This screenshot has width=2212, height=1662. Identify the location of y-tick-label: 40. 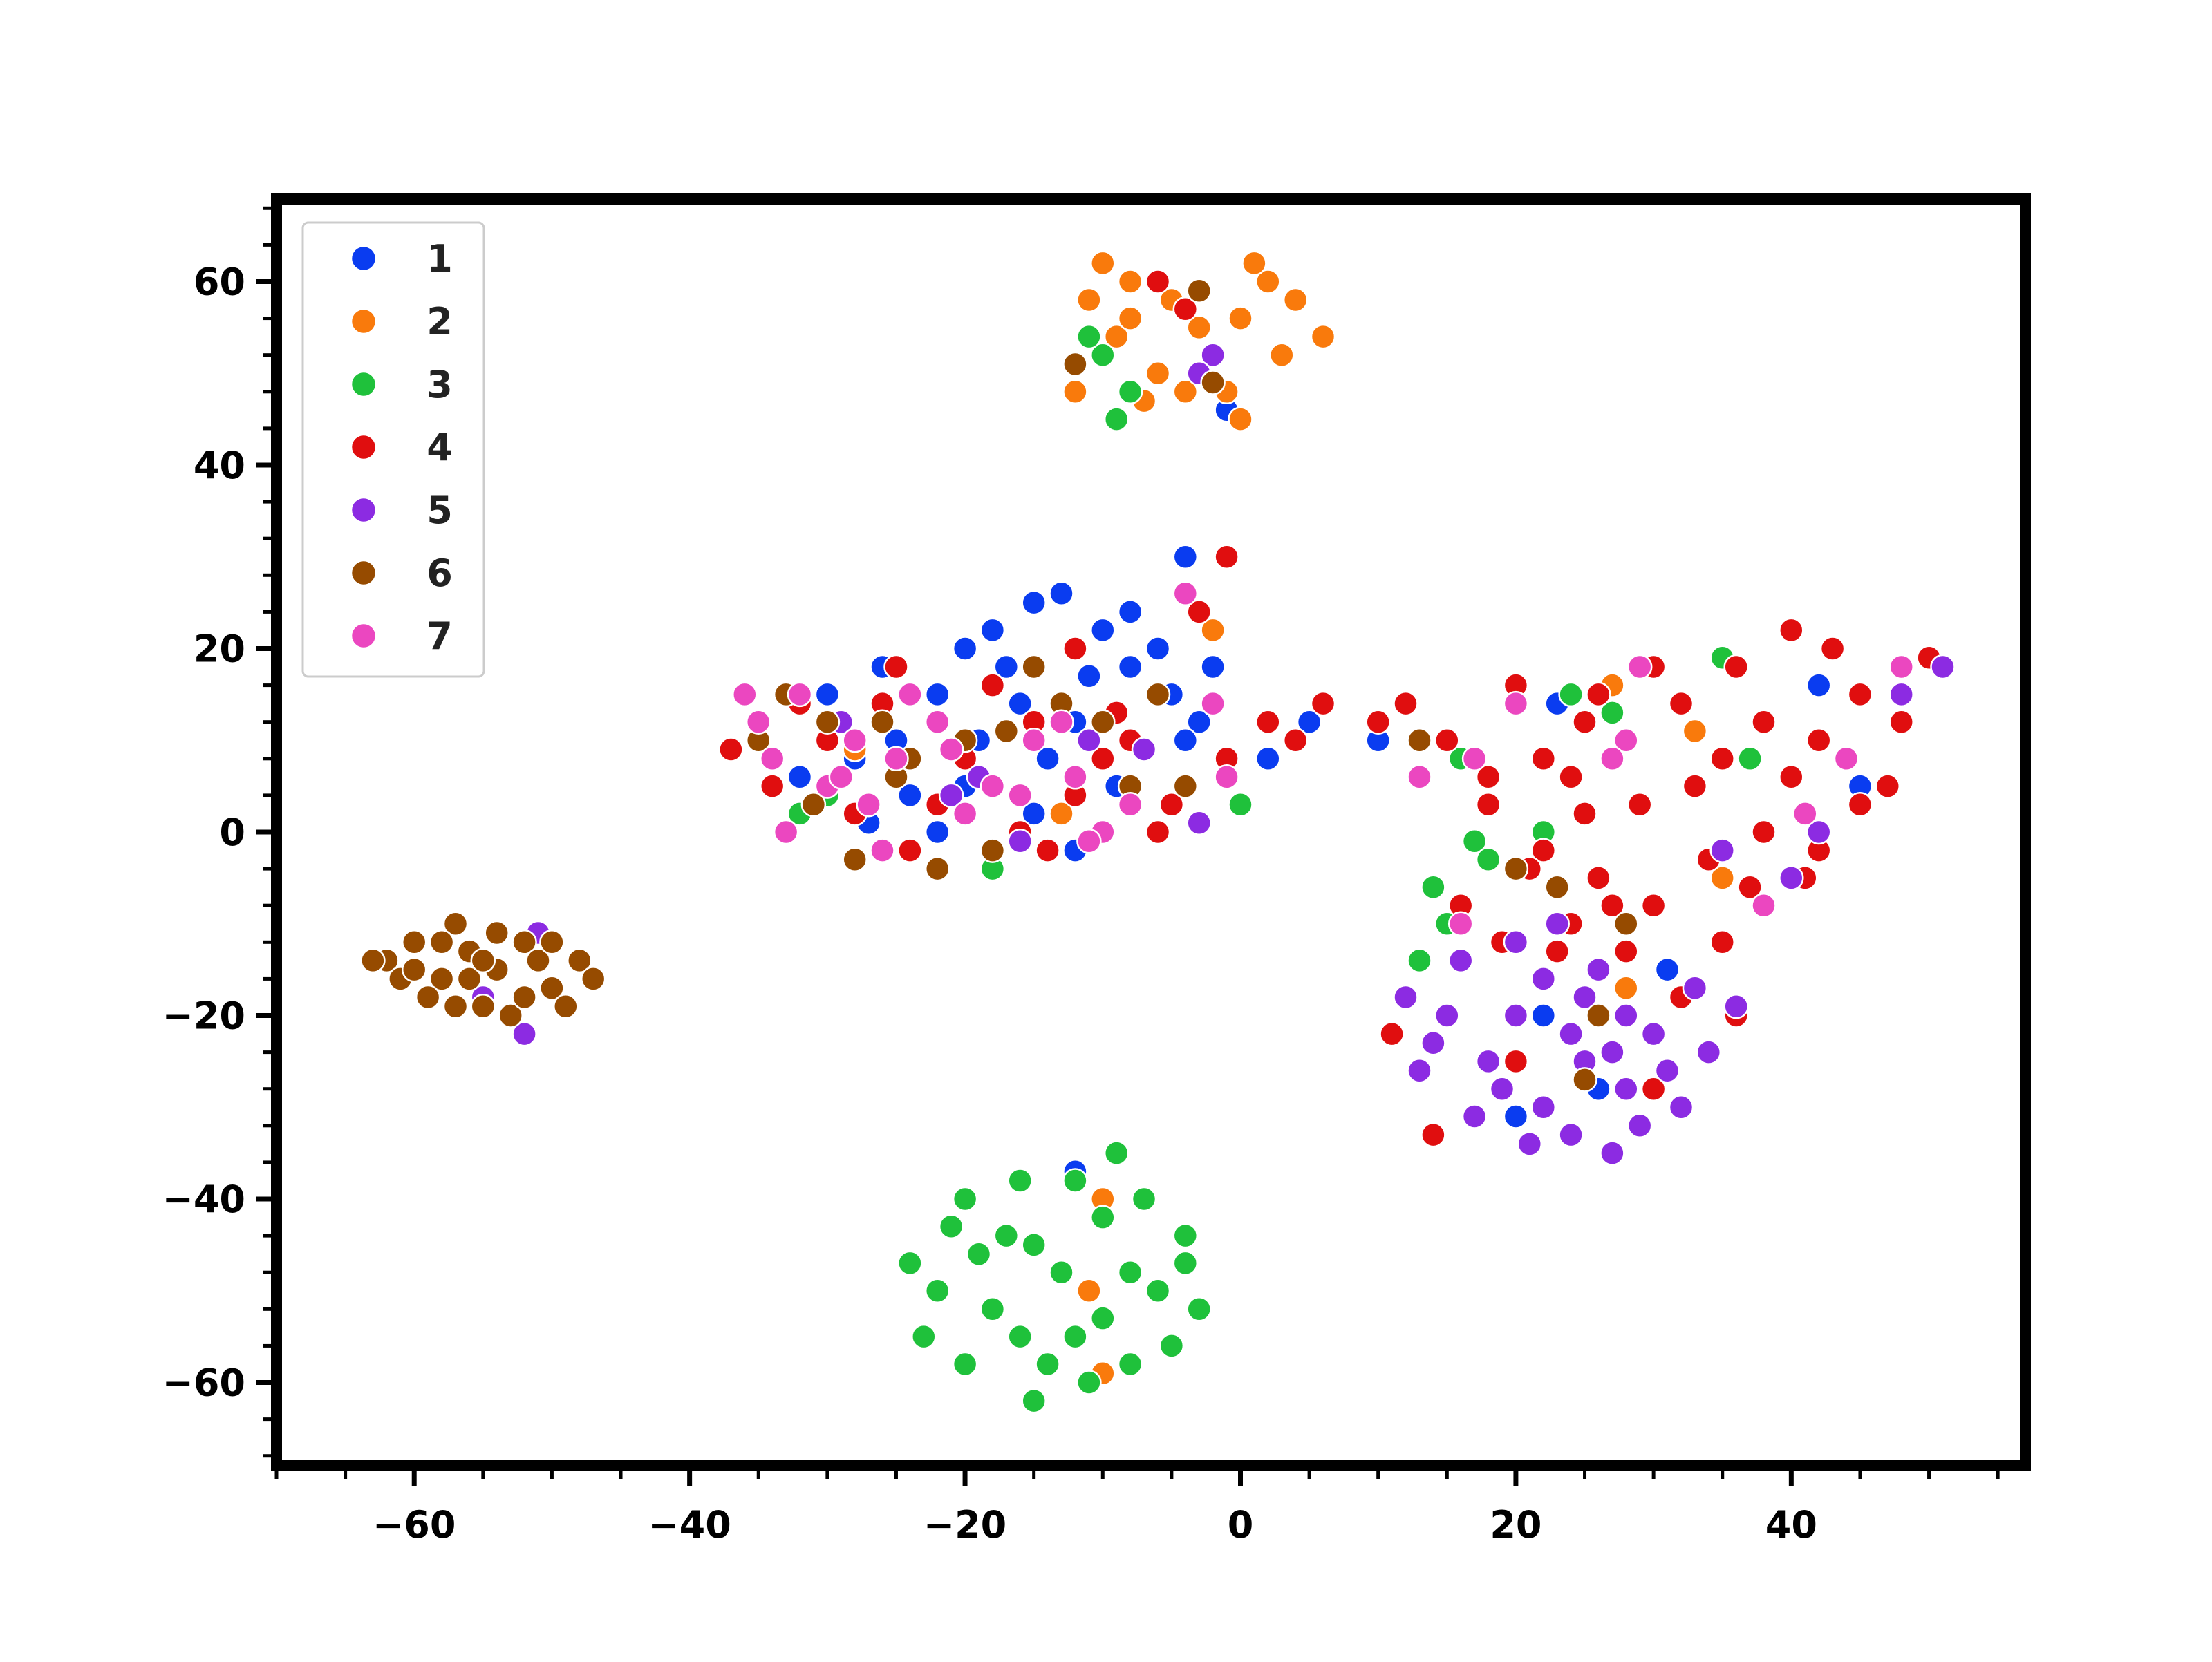
(219, 465).